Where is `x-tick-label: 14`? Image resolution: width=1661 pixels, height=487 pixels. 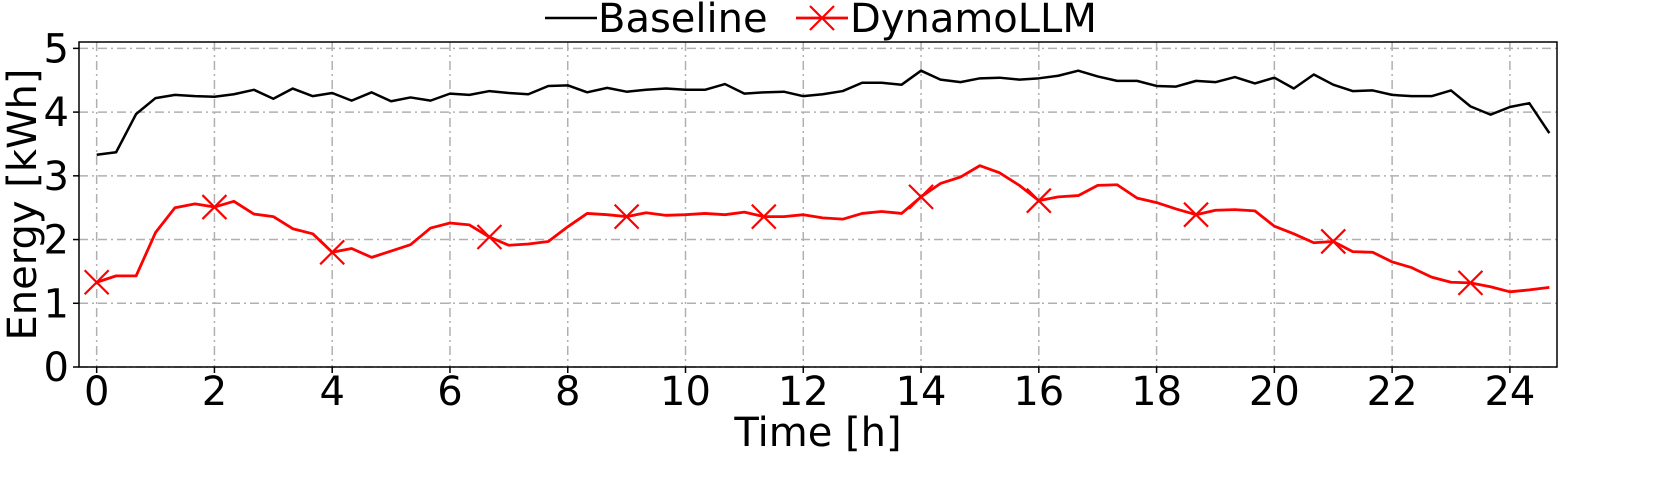 x-tick-label: 14 is located at coordinates (921, 392).